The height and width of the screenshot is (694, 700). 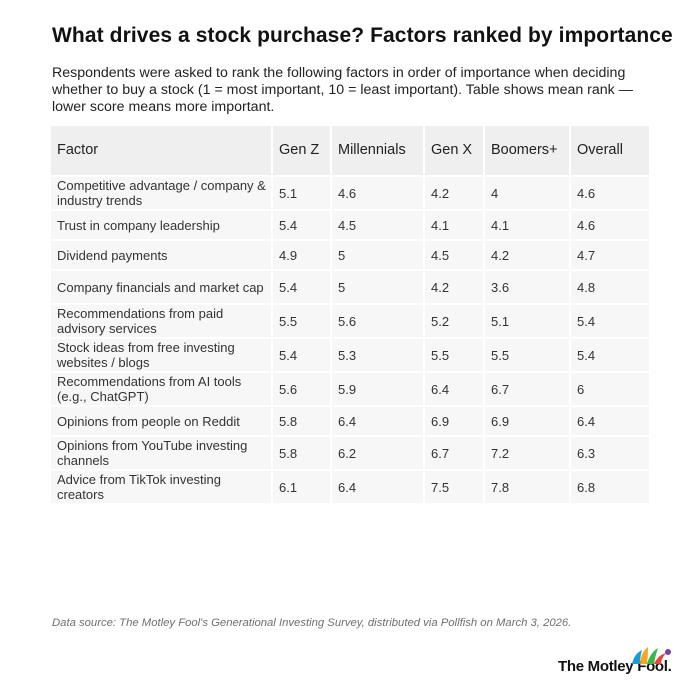 I want to click on column-header: Gen Z, so click(x=302, y=151).